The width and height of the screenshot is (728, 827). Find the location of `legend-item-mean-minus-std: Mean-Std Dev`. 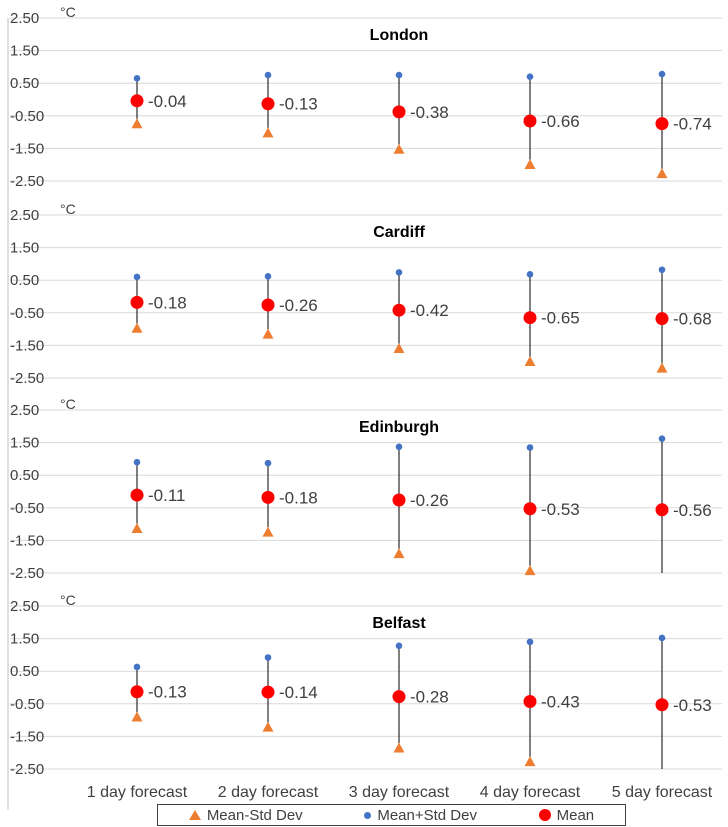

legend-item-mean-minus-std: Mean-Std Dev is located at coordinates (245, 815).